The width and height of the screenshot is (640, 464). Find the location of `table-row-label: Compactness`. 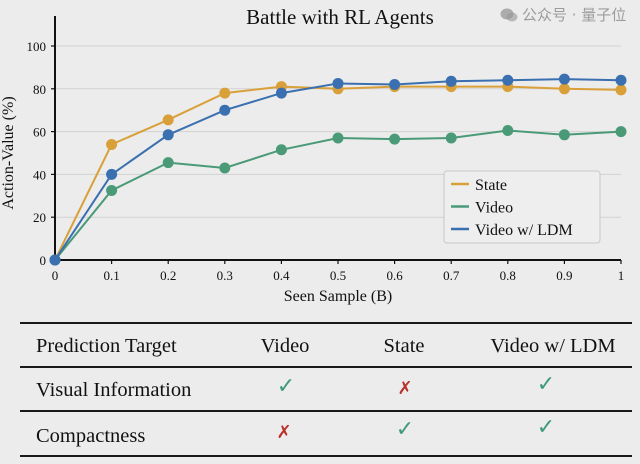

table-row-label: Compactness is located at coordinates (91, 436).